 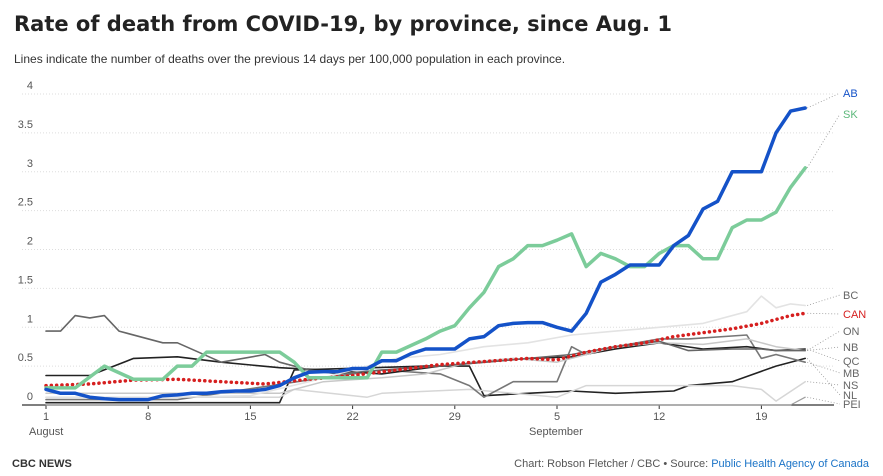 I want to click on y-tick-label: 2.5, so click(x=25, y=203).